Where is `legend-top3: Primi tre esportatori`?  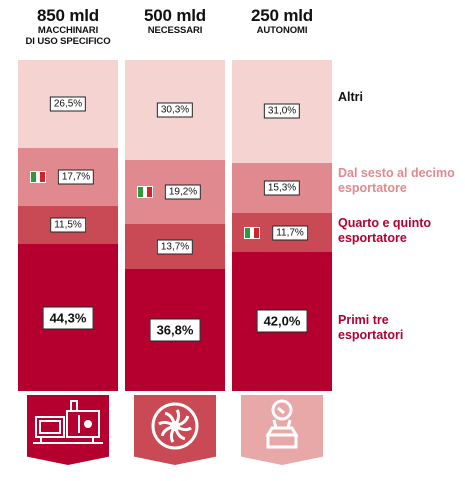
legend-top3: Primi tre esportatori is located at coordinates (370, 328).